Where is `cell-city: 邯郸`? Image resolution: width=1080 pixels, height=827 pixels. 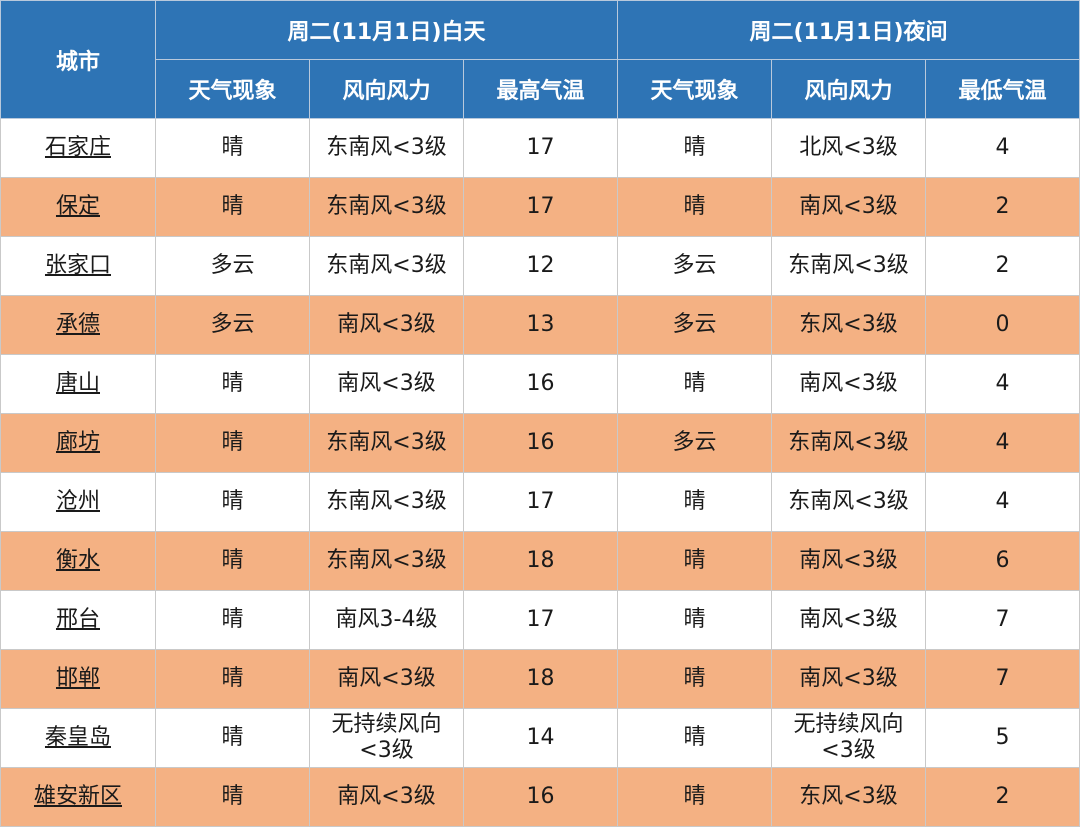
cell-city: 邯郸 is located at coordinates (78, 679).